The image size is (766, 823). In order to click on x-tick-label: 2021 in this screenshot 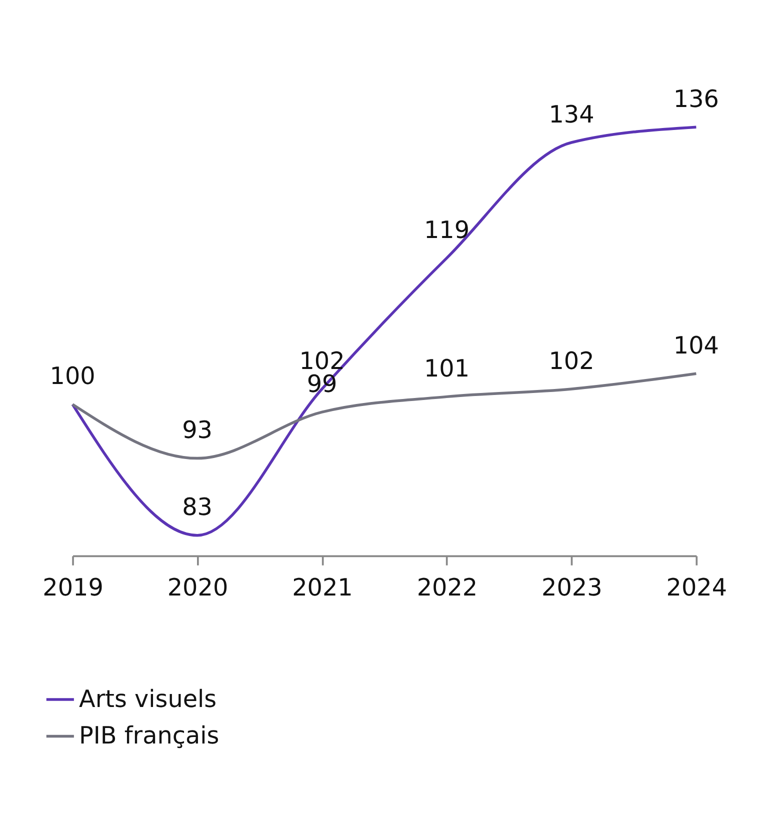, I will do `click(322, 588)`.